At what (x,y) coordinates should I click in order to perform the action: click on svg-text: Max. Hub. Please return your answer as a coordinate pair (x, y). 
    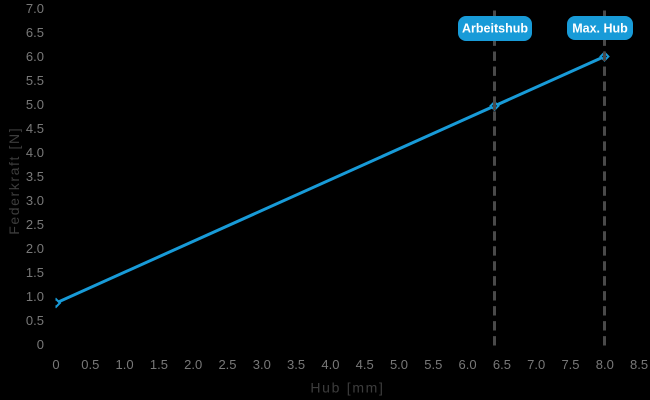
    Looking at the image, I should click on (600, 28).